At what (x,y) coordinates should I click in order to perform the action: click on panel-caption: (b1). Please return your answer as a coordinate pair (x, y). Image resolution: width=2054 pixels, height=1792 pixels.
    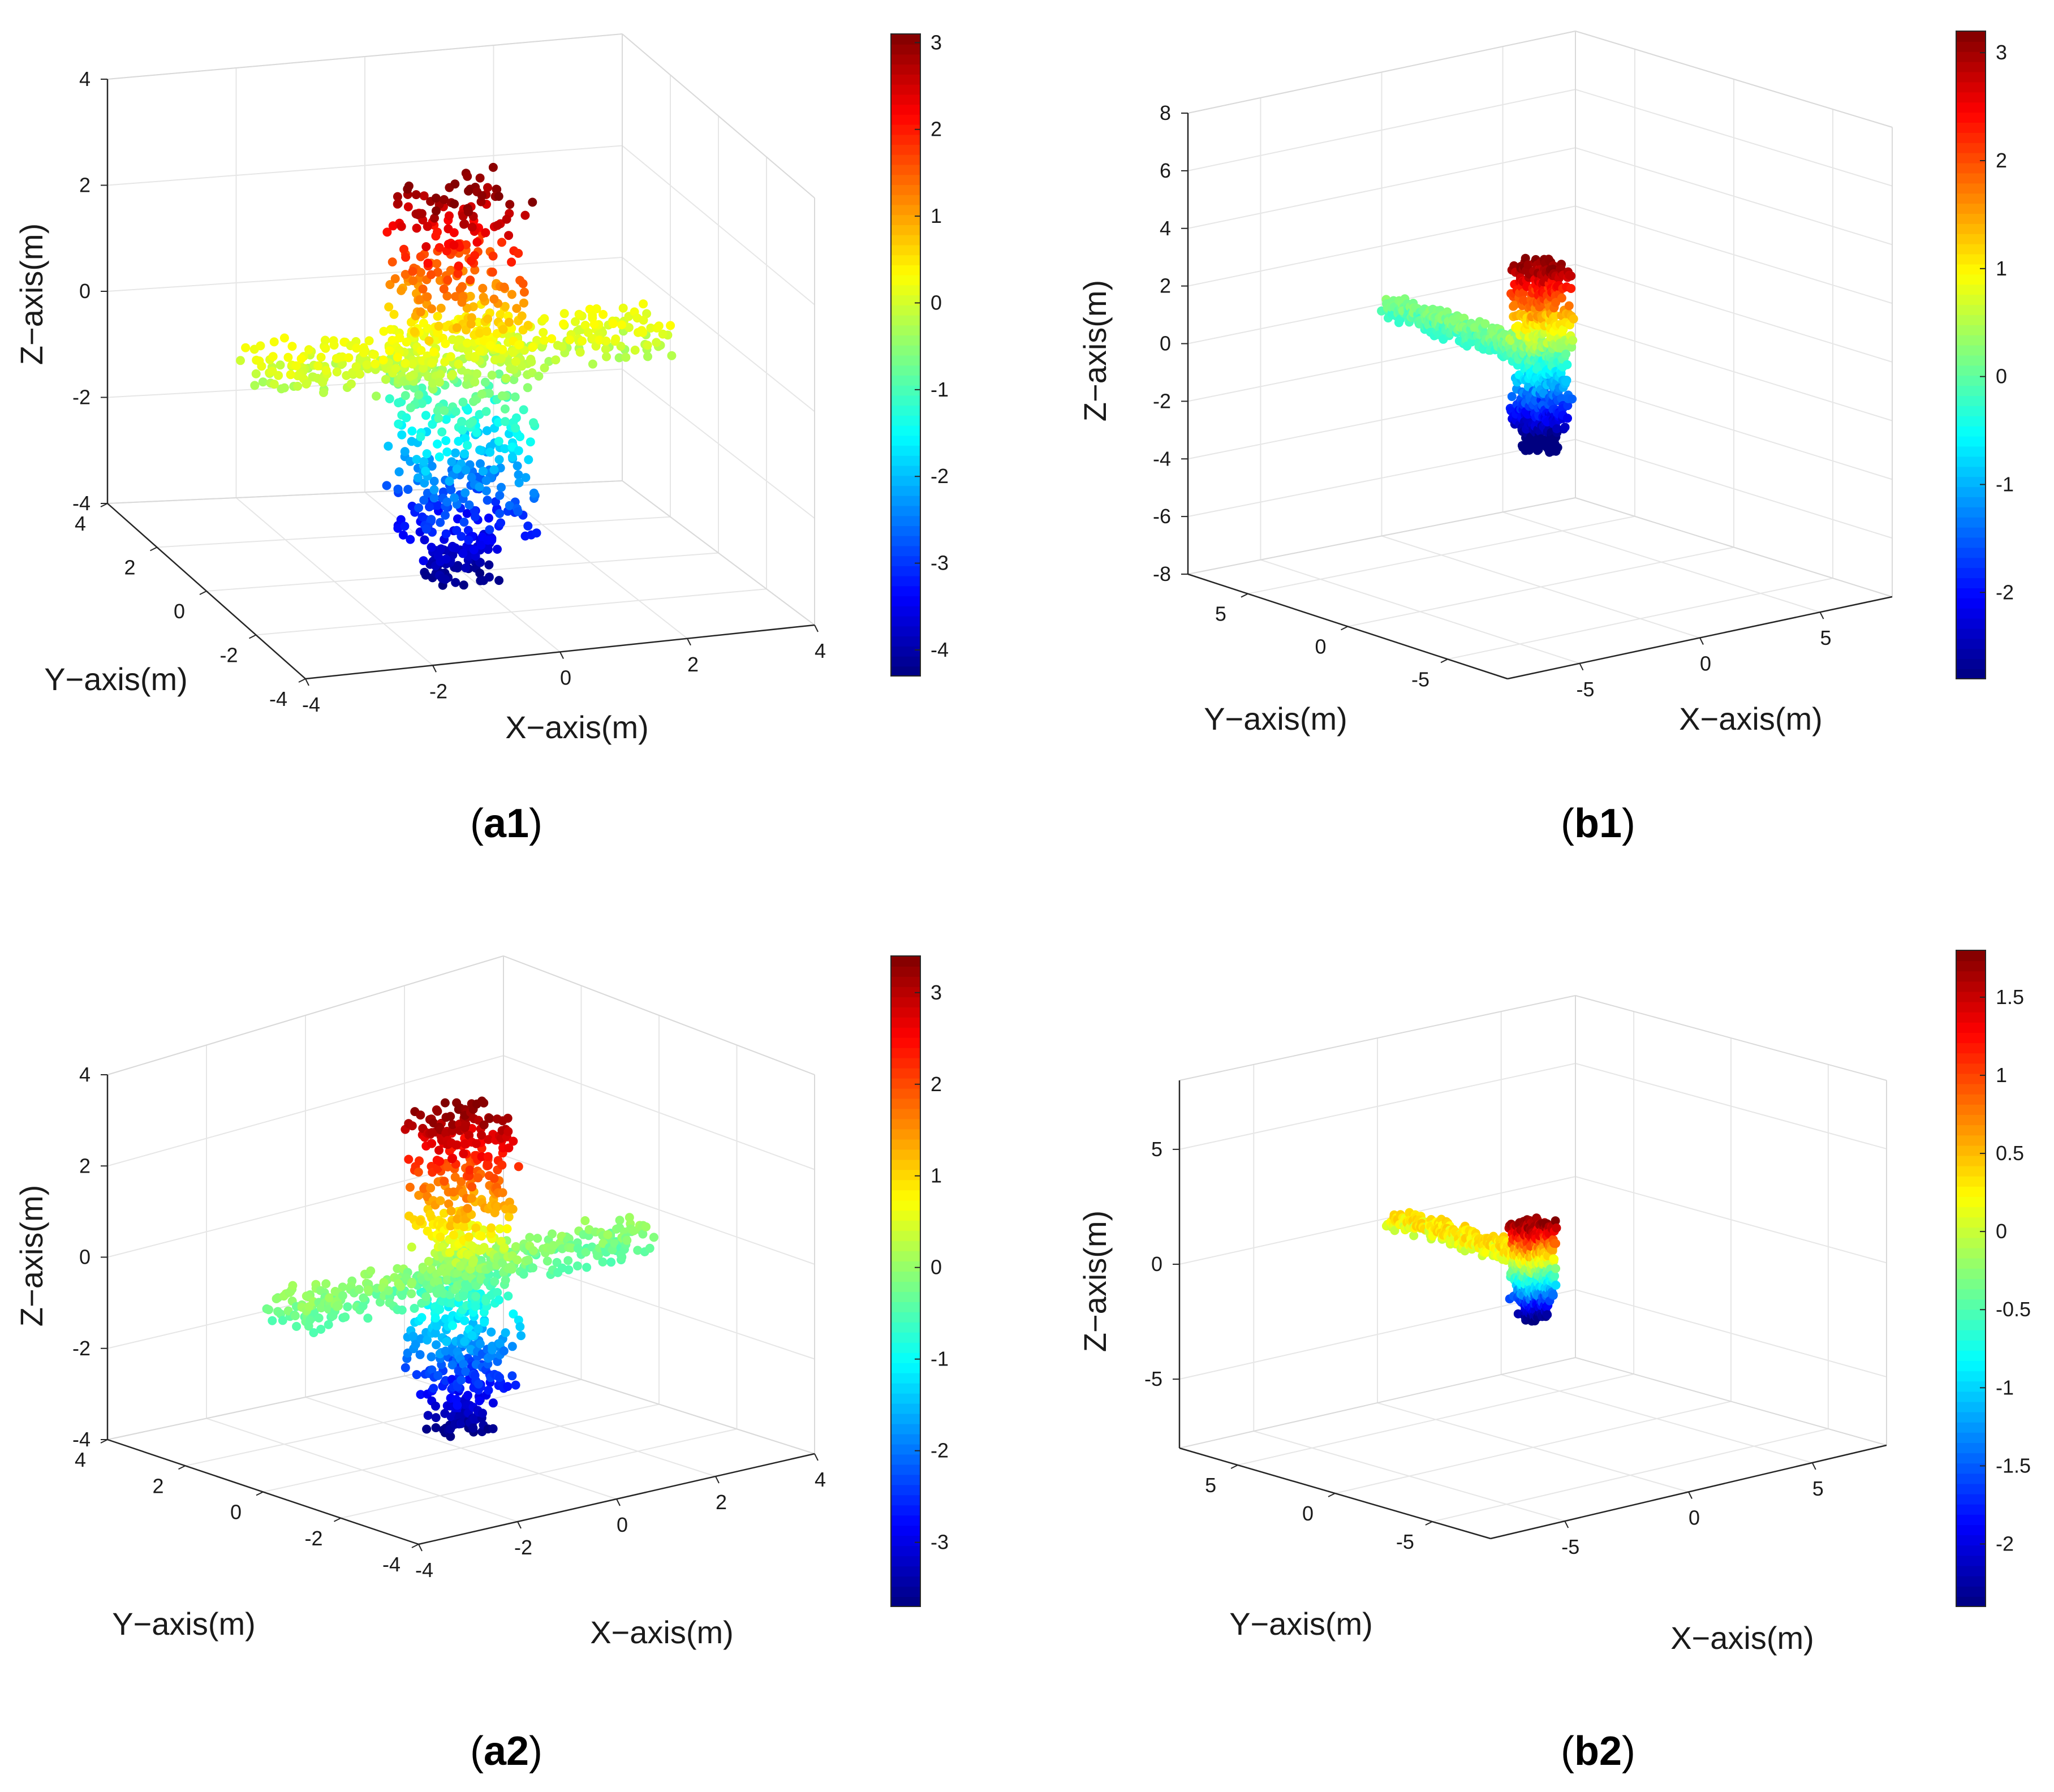
    Looking at the image, I should click on (1598, 823).